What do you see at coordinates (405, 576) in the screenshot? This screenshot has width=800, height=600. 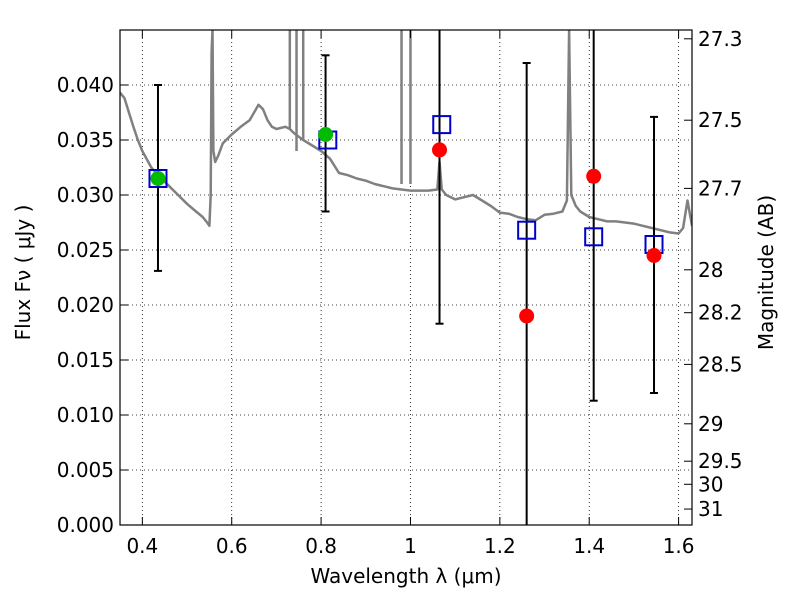 I see `x-axis-label: Wavelength λ (μm)` at bounding box center [405, 576].